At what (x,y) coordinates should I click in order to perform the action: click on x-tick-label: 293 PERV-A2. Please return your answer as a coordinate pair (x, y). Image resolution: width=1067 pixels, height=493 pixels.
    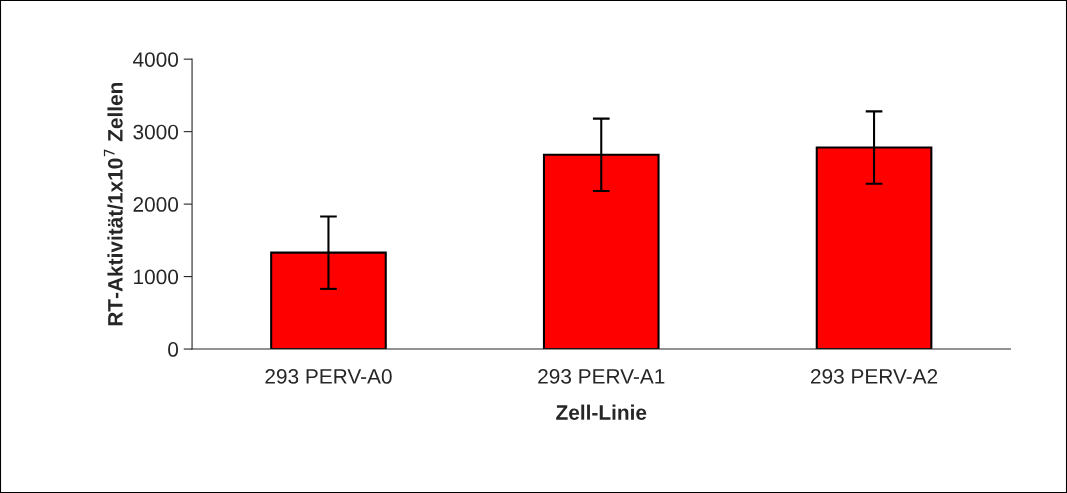
    Looking at the image, I should click on (874, 376).